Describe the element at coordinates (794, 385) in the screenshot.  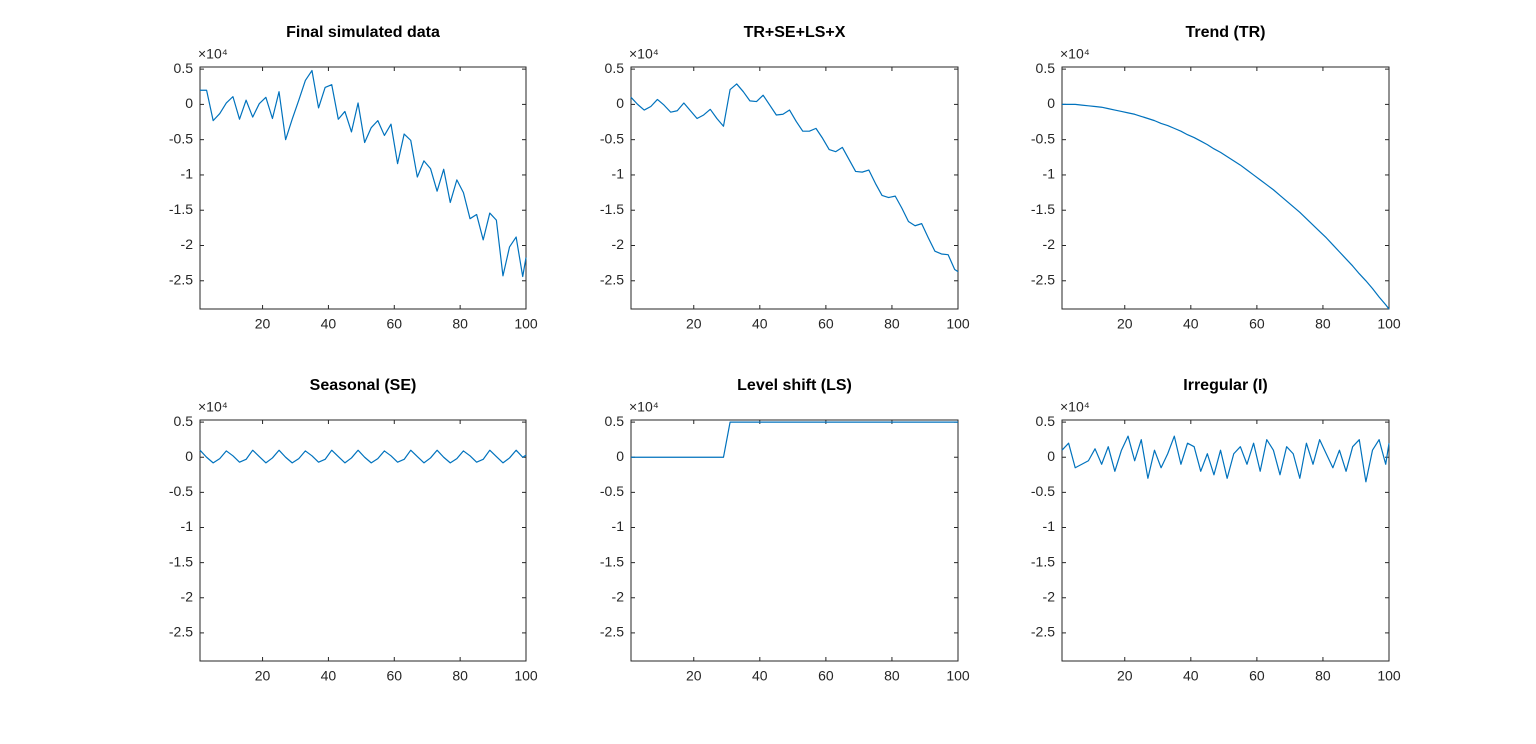
I see `chart-title: Level shift (LS)` at that location.